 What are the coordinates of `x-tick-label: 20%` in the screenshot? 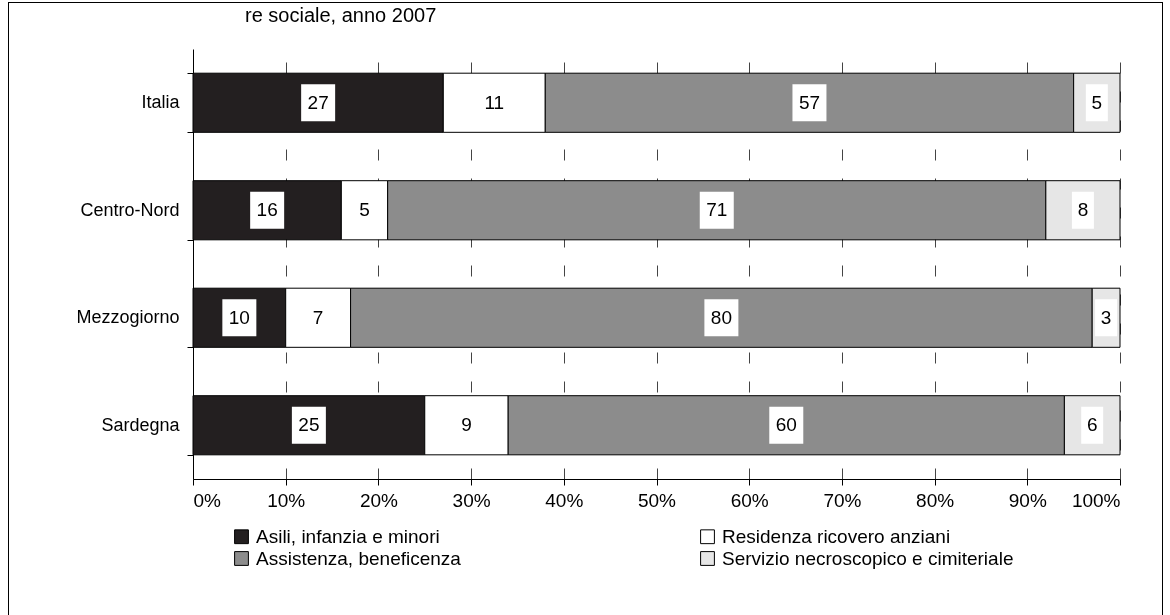 It's located at (379, 500).